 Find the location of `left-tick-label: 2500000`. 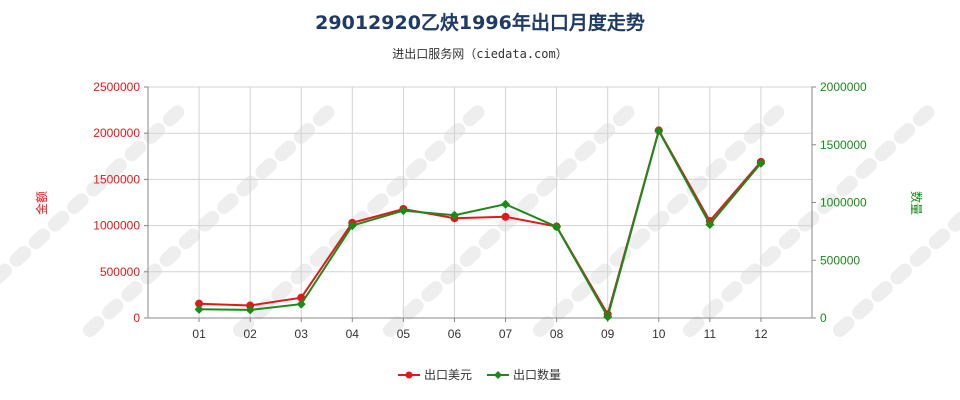

left-tick-label: 2500000 is located at coordinates (116, 87).